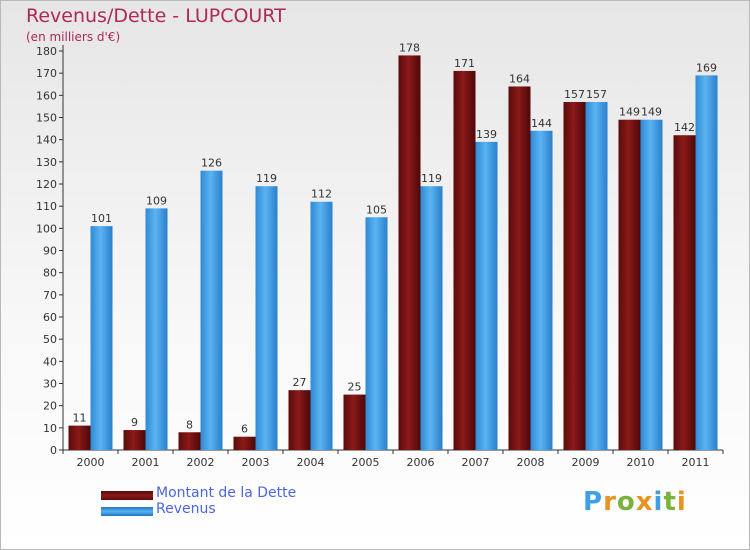  What do you see at coordinates (50, 317) in the screenshot?
I see `y-tick-label: 60` at bounding box center [50, 317].